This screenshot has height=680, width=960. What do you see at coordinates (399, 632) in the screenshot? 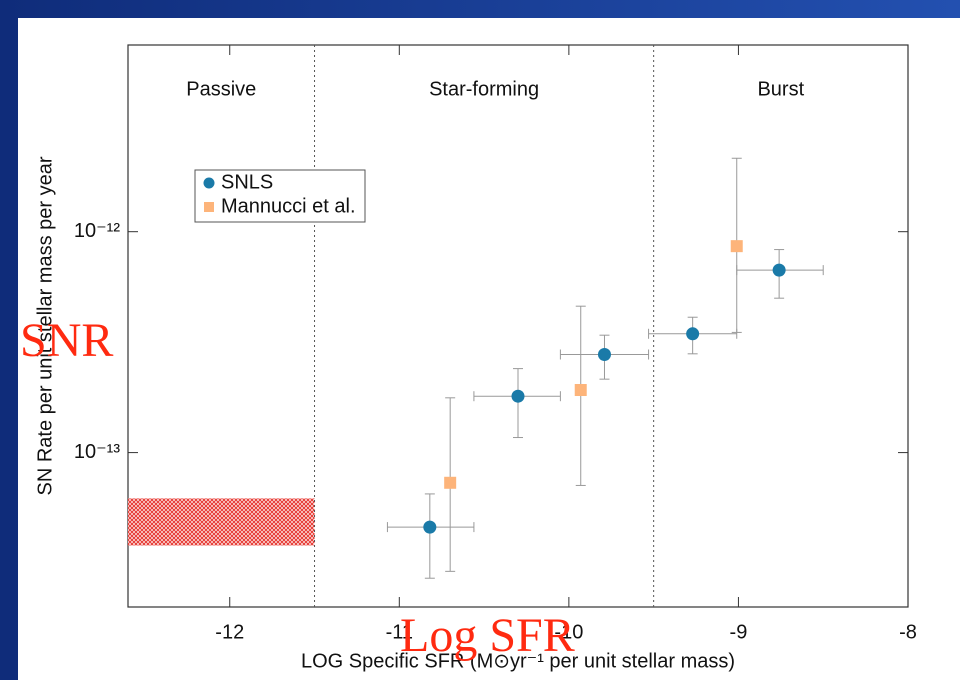
I see `x-tick-label: -11` at bounding box center [399, 632].